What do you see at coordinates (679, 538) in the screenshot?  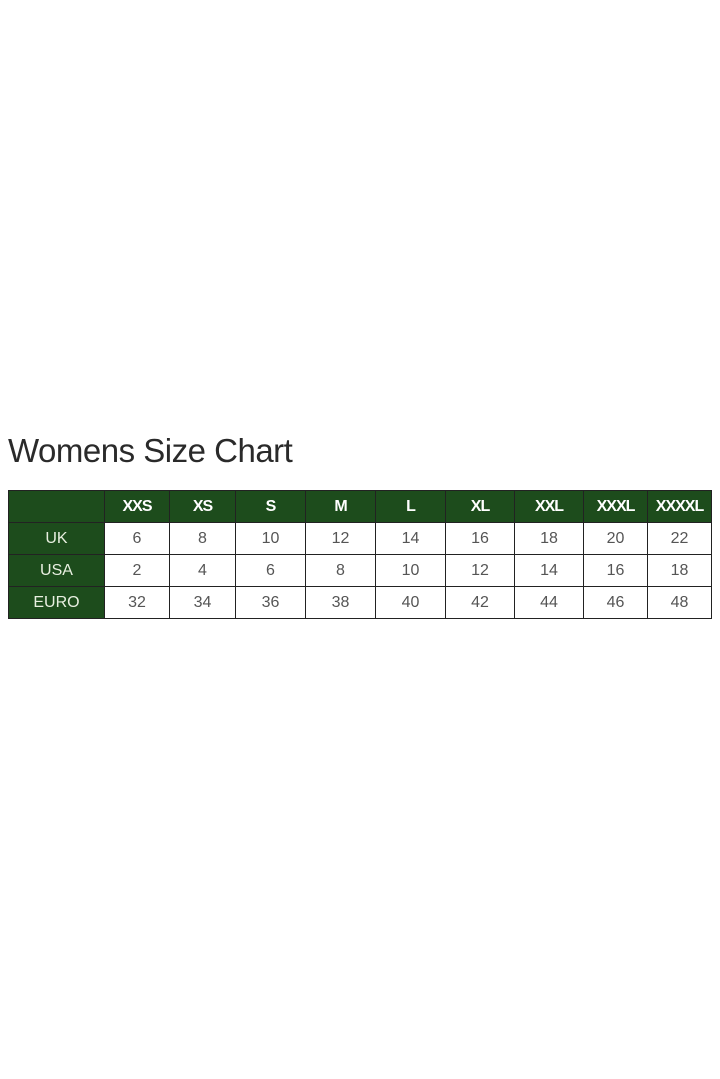 I see `table-cell: 22` at bounding box center [679, 538].